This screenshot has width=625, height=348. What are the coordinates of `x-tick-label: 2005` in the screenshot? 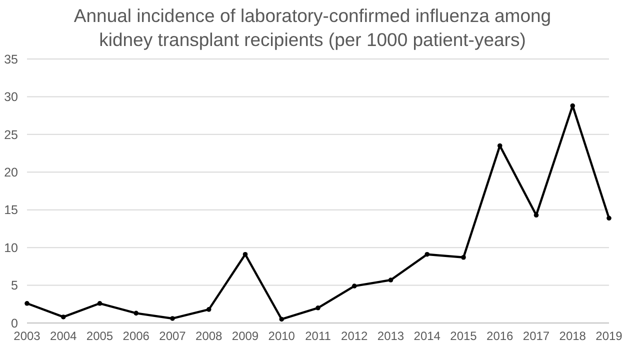 It's located at (100, 336).